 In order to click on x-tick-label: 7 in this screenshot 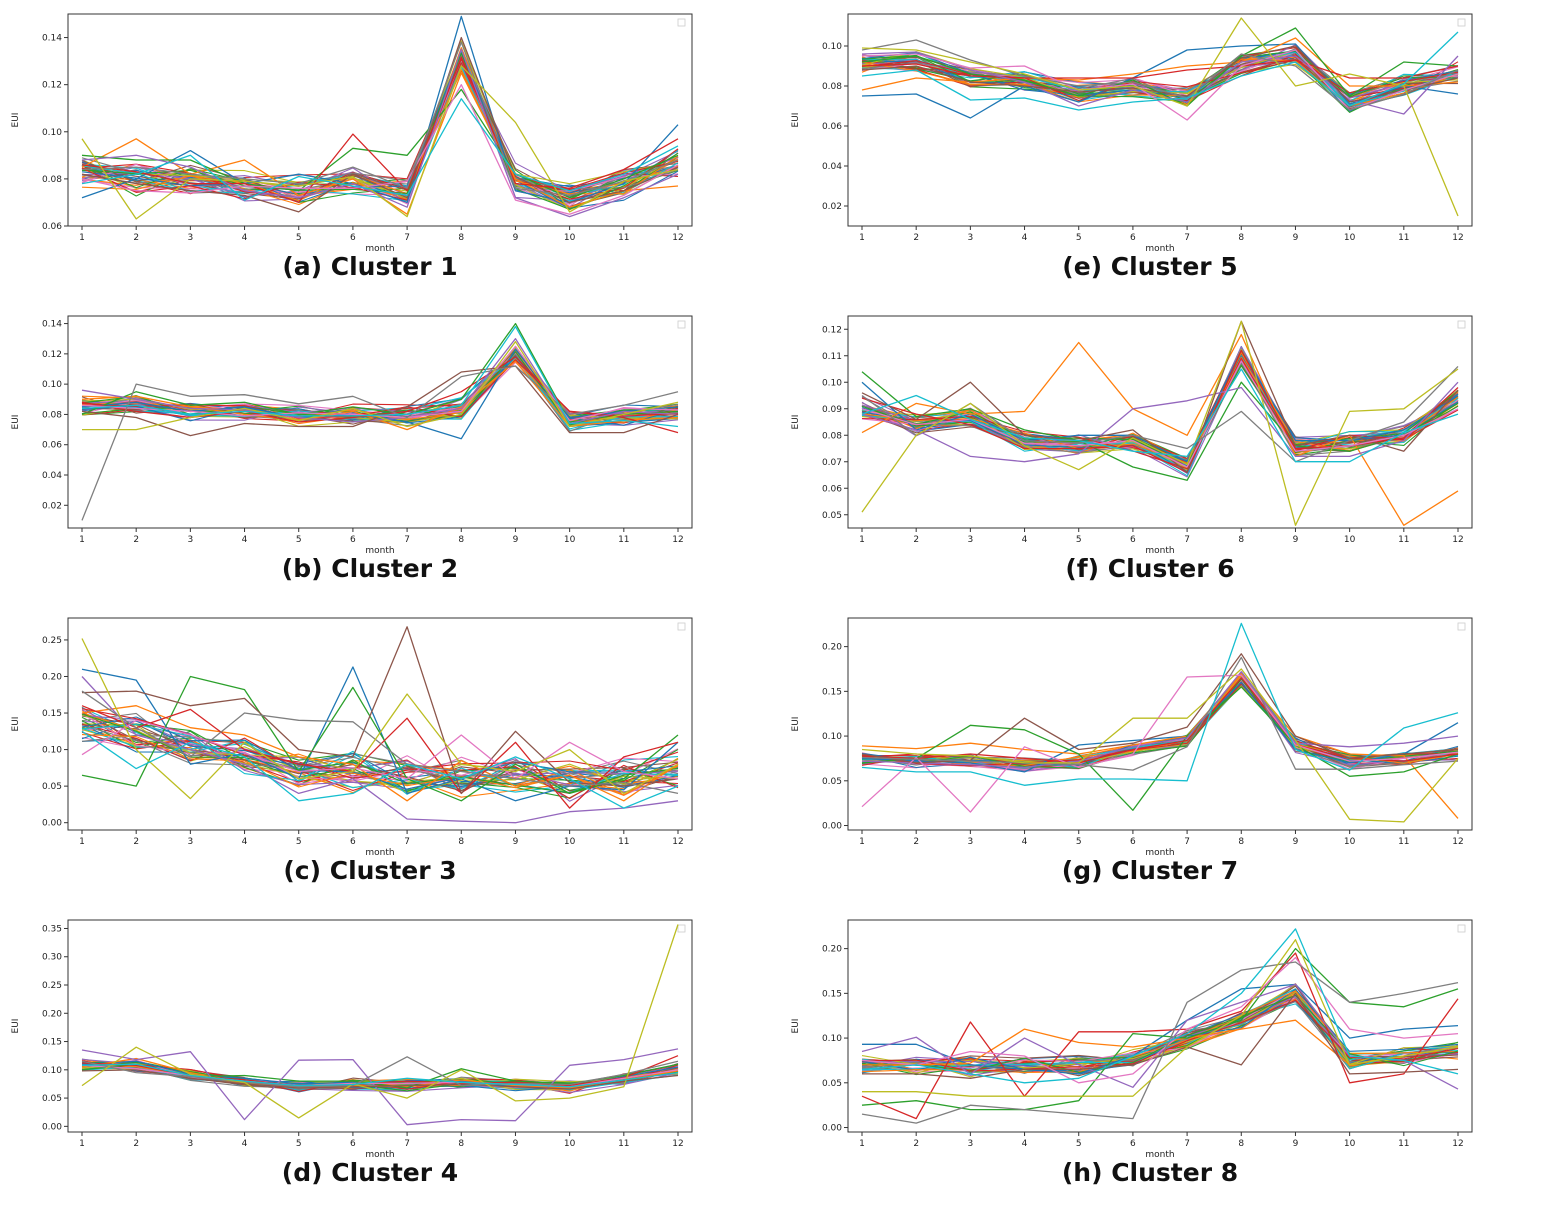, I will do `click(1187, 842)`.